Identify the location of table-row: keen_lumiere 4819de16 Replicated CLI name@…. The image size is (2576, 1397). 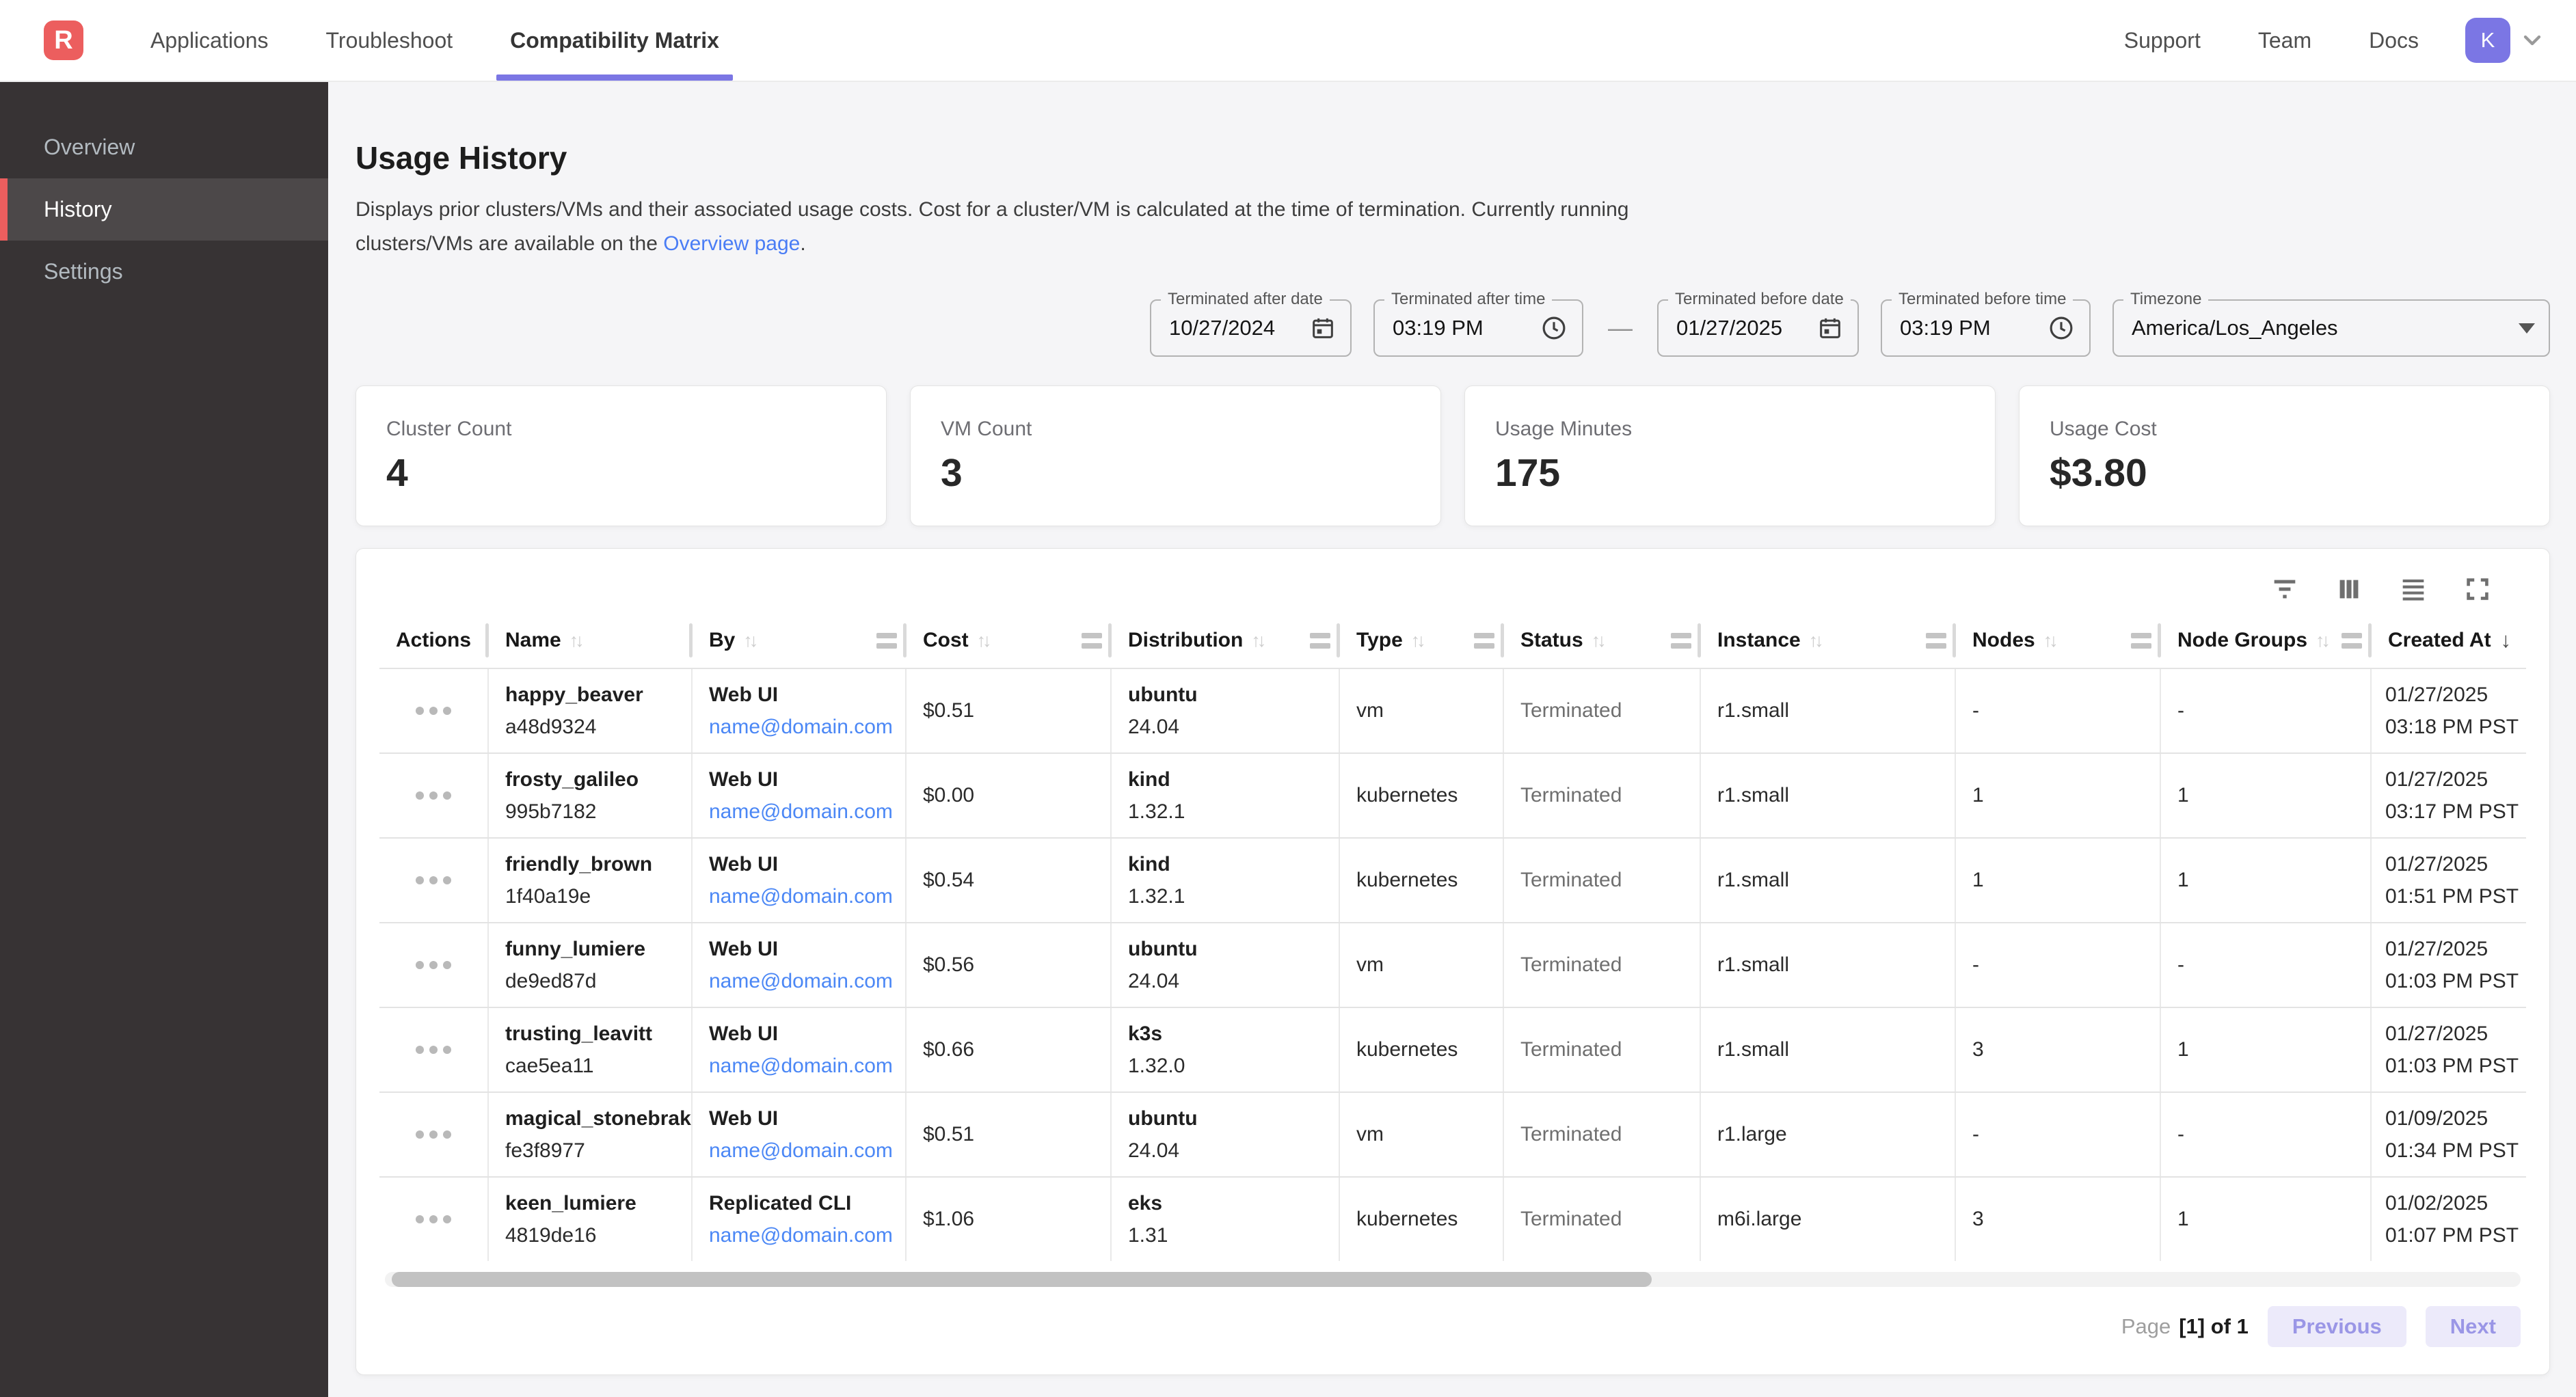
(1452, 1218).